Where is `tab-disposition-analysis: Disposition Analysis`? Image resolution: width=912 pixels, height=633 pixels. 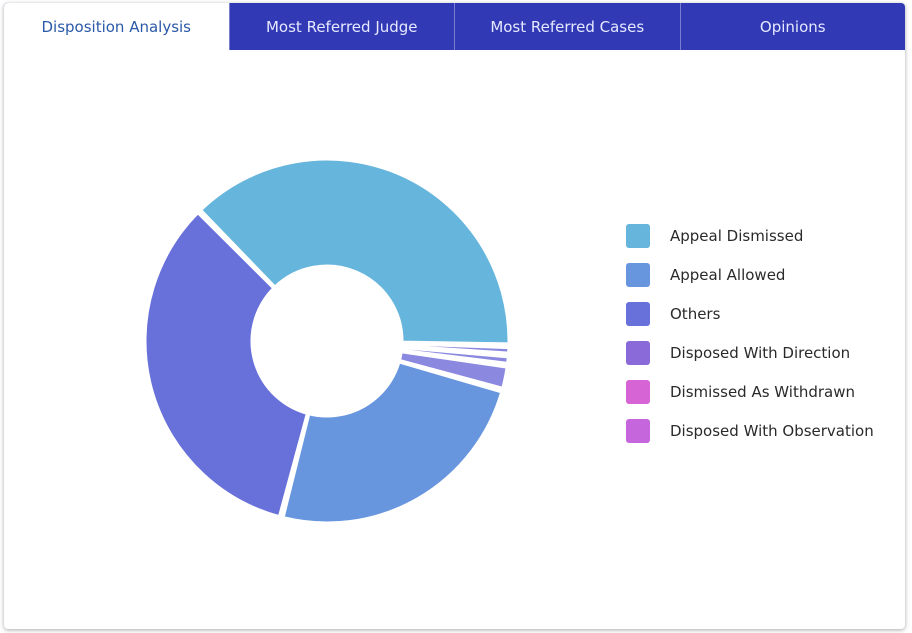 tab-disposition-analysis: Disposition Analysis is located at coordinates (116, 26).